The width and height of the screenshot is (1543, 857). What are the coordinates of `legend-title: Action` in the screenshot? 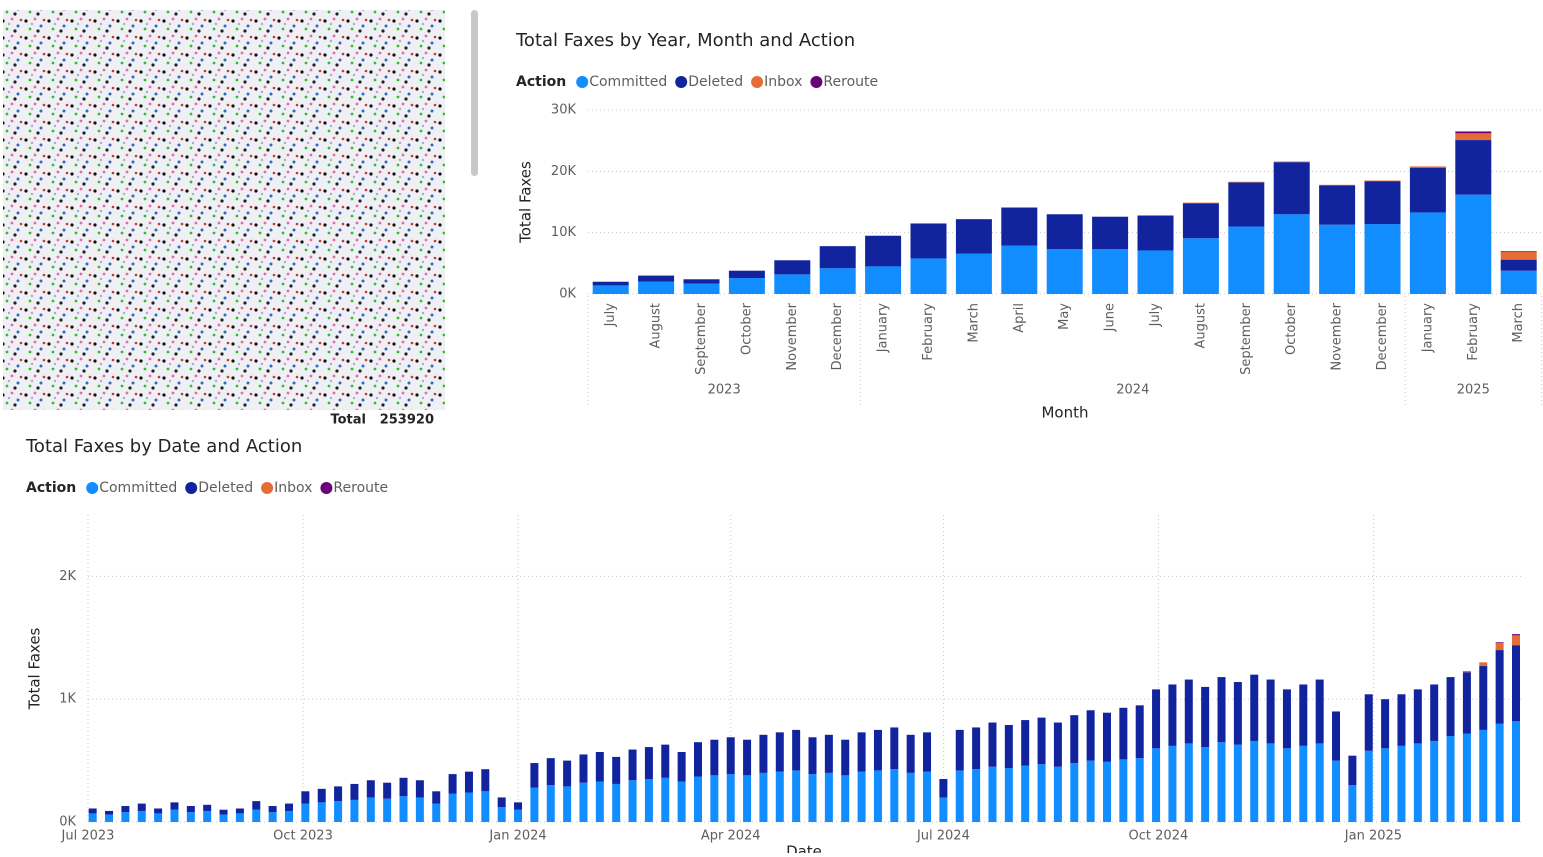 It's located at (51, 488).